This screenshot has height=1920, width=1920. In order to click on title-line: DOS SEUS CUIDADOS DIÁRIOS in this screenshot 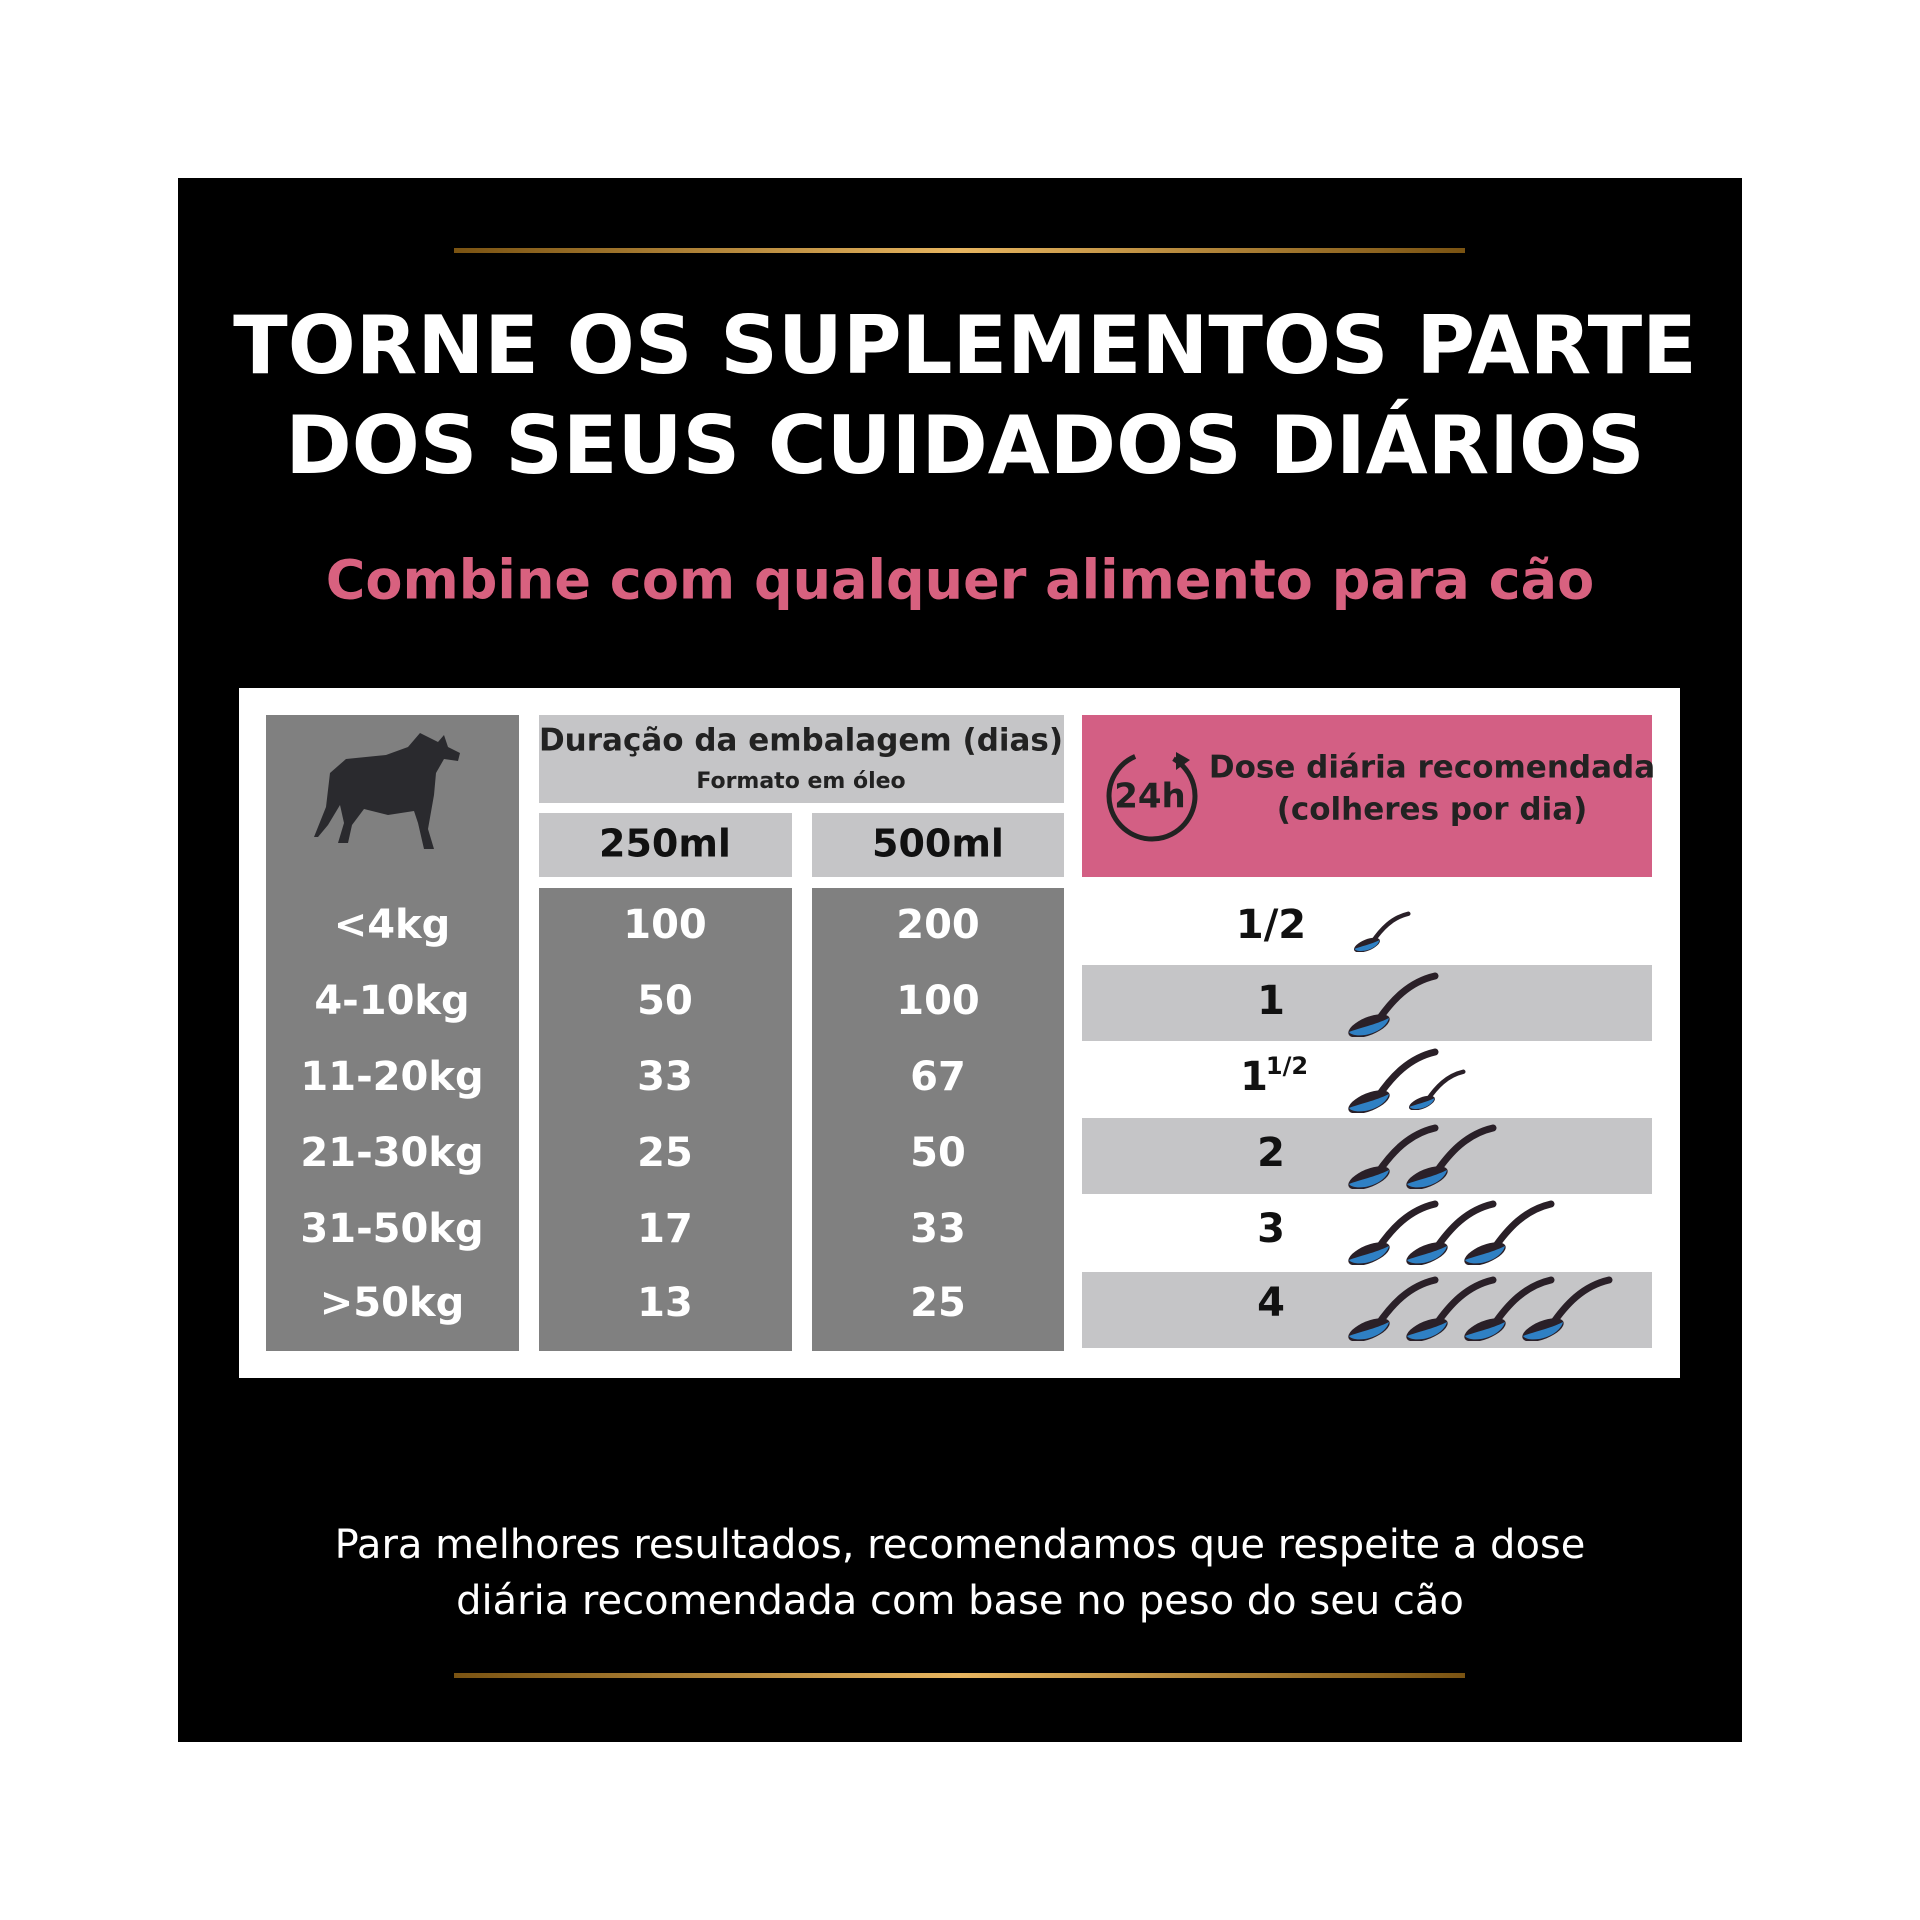, I will do `click(964, 445)`.